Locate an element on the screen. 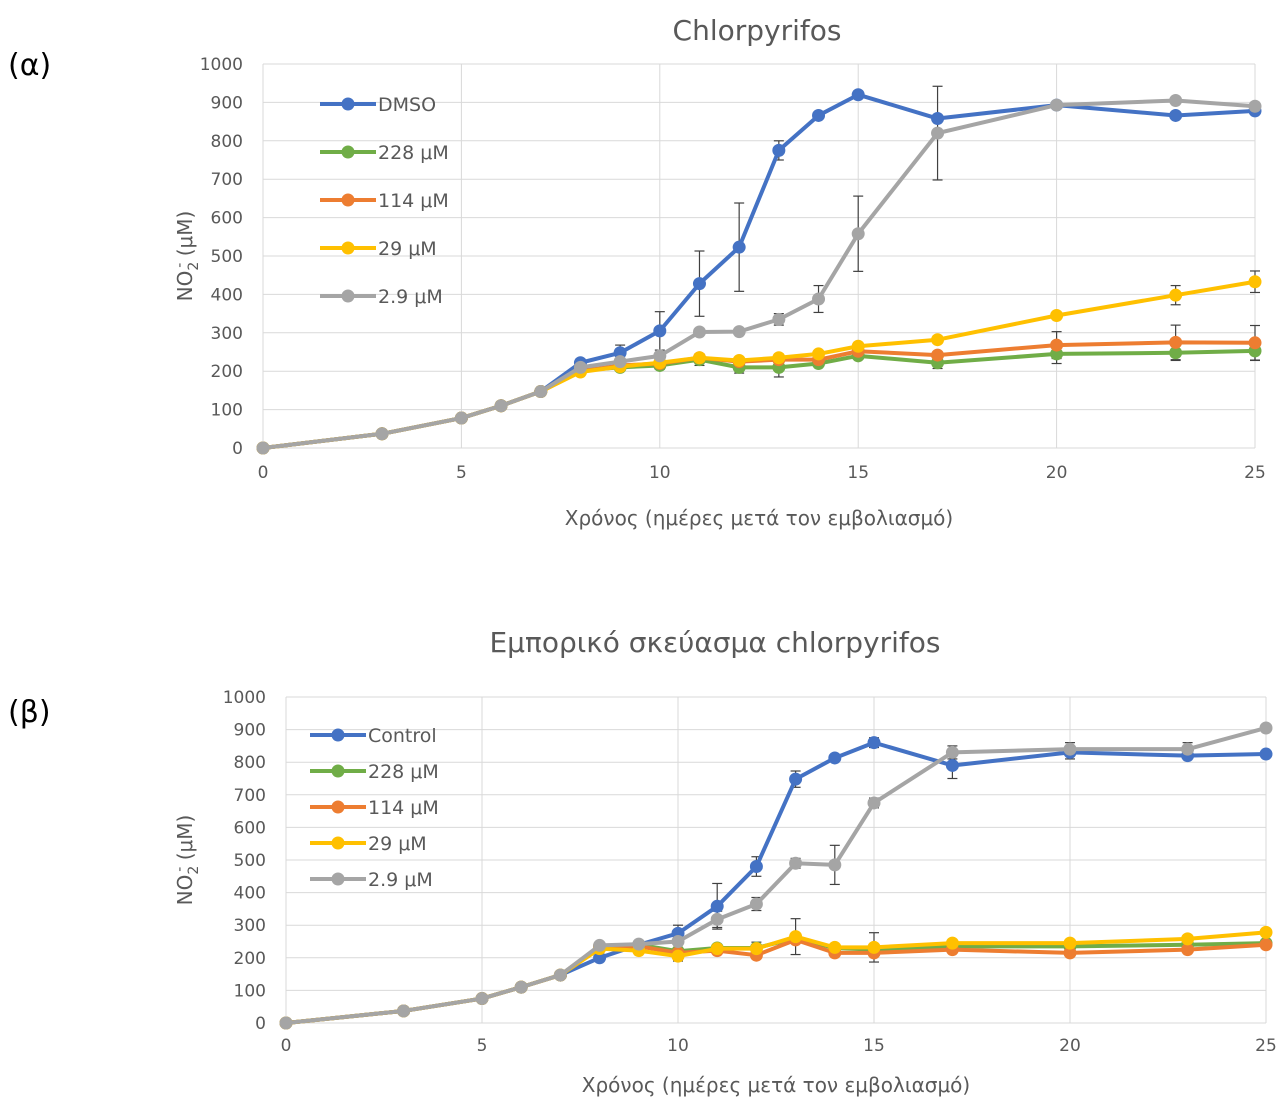 This screenshot has height=1100, width=1280. y-tick-label: 500 is located at coordinates (227, 257).